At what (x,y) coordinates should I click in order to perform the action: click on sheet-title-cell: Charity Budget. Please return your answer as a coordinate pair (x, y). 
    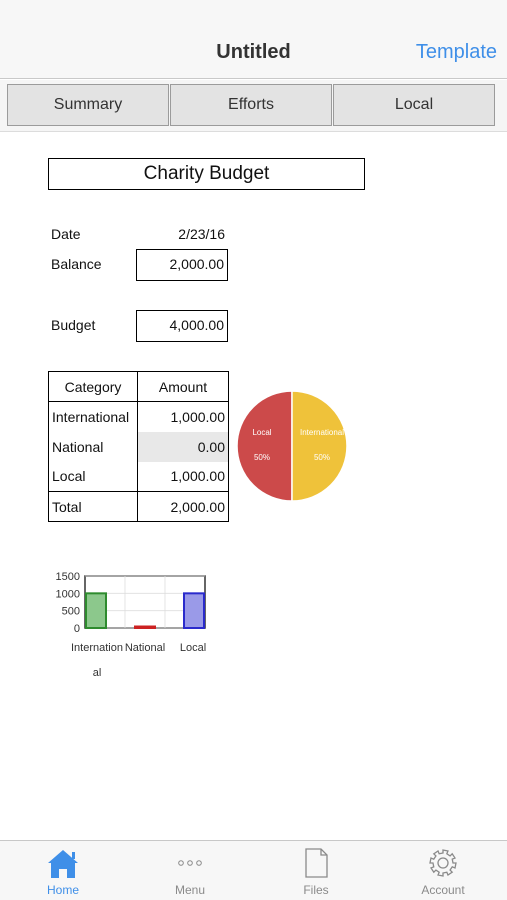
    Looking at the image, I should click on (206, 174).